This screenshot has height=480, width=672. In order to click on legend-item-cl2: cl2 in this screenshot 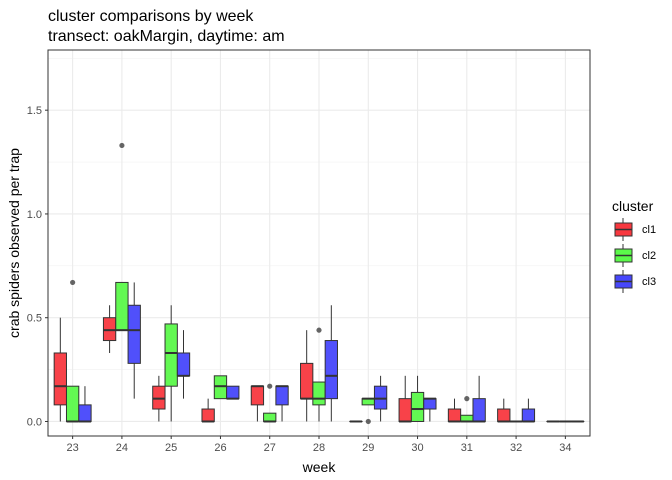, I will do `click(635, 255)`.